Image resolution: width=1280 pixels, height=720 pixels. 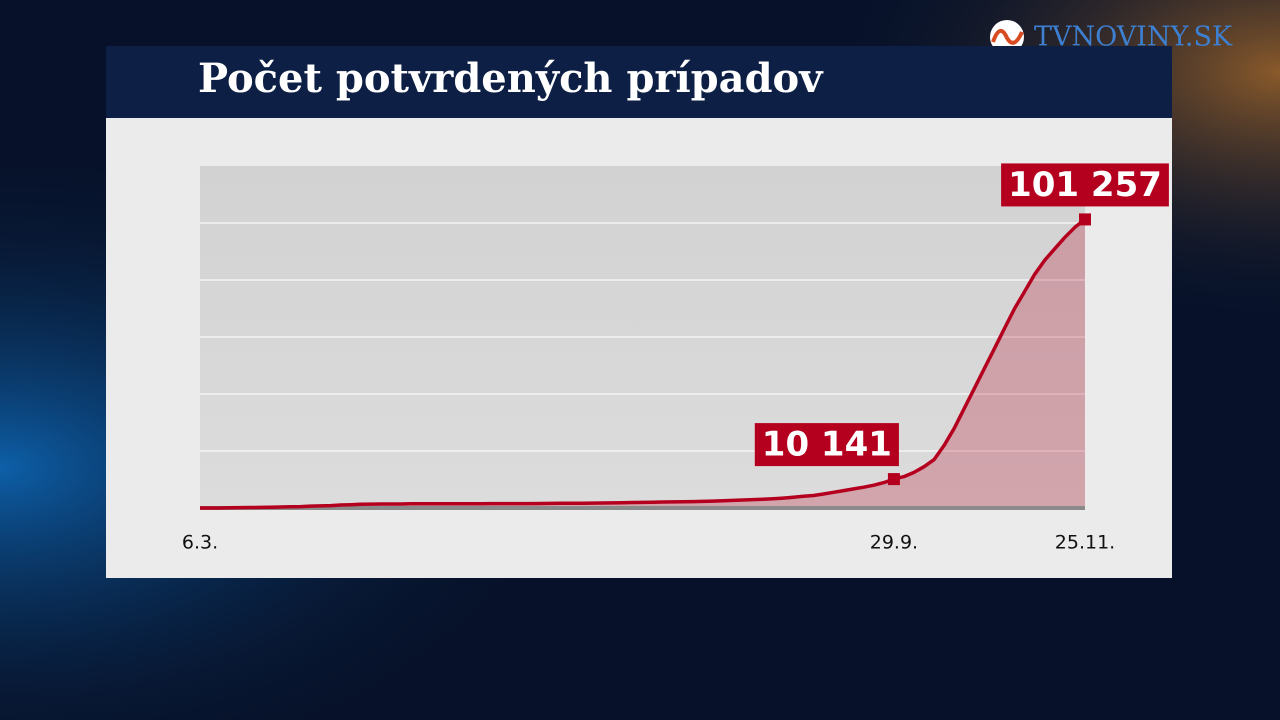 What do you see at coordinates (1007, 37) in the screenshot?
I see `logo-icon` at bounding box center [1007, 37].